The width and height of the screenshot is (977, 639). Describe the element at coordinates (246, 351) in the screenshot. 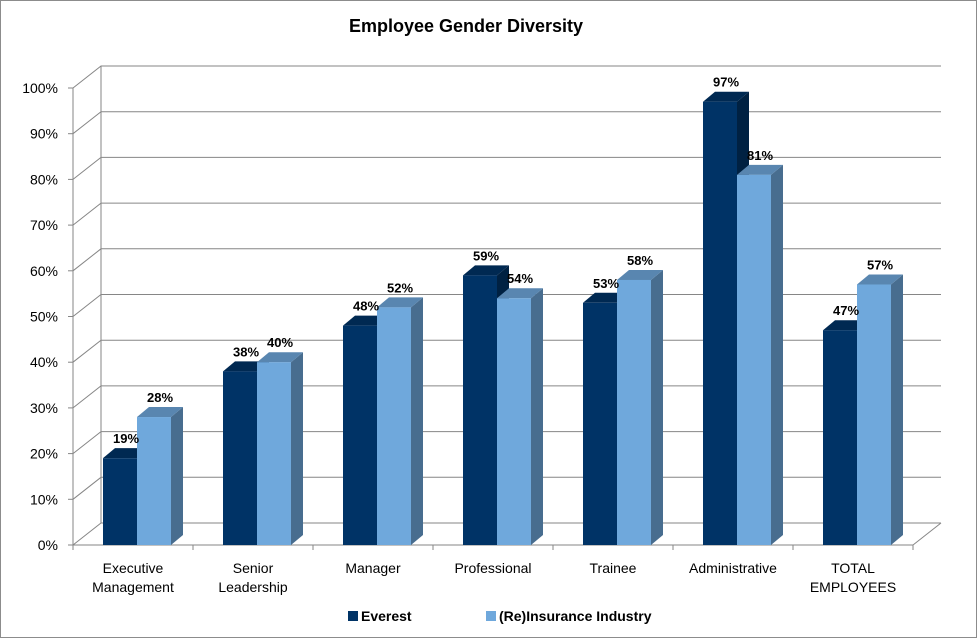

I see `data-label: 38%` at that location.